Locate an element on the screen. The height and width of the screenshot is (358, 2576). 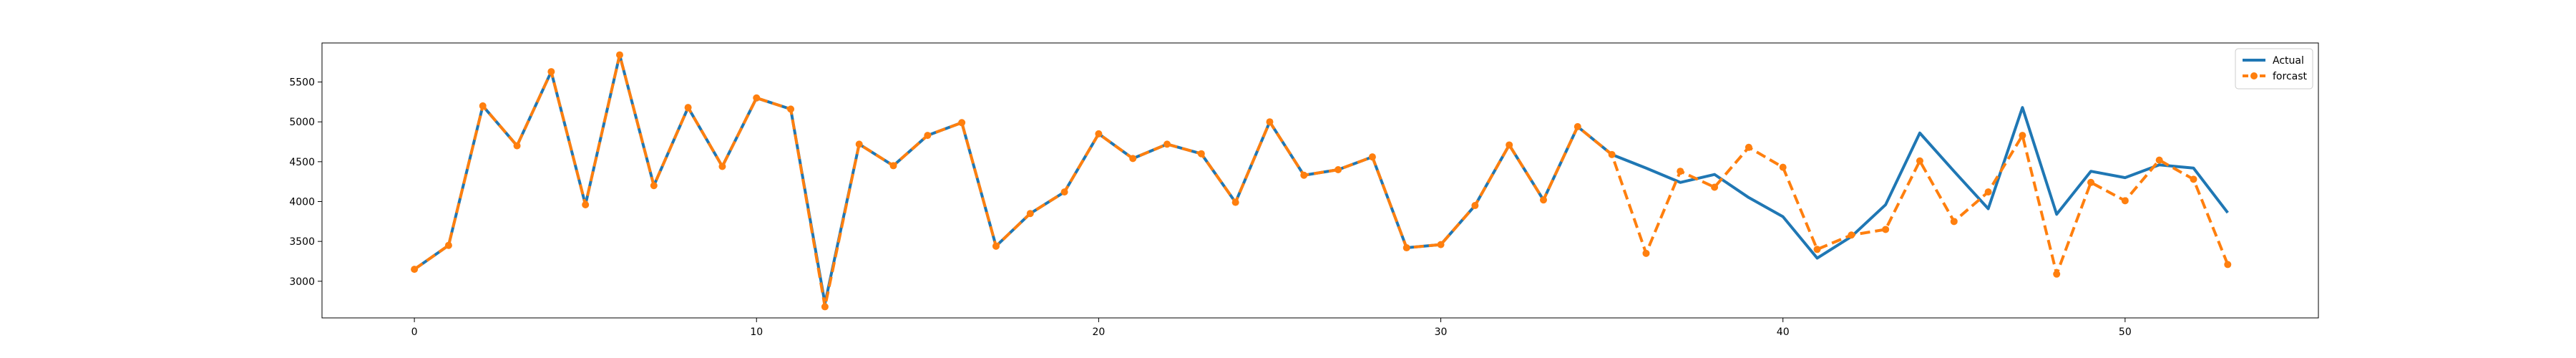
y-tick-label: 4500 is located at coordinates (302, 162).